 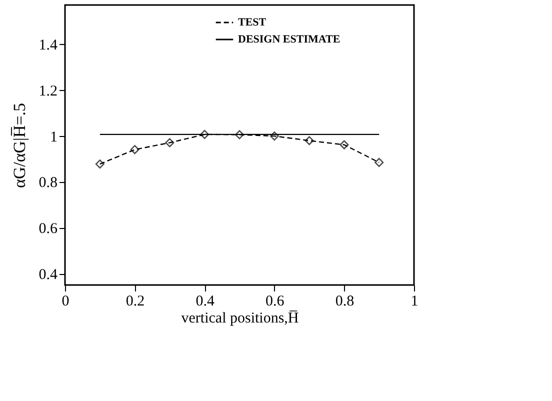 I want to click on y-tick-label: 1.4, so click(x=48, y=46).